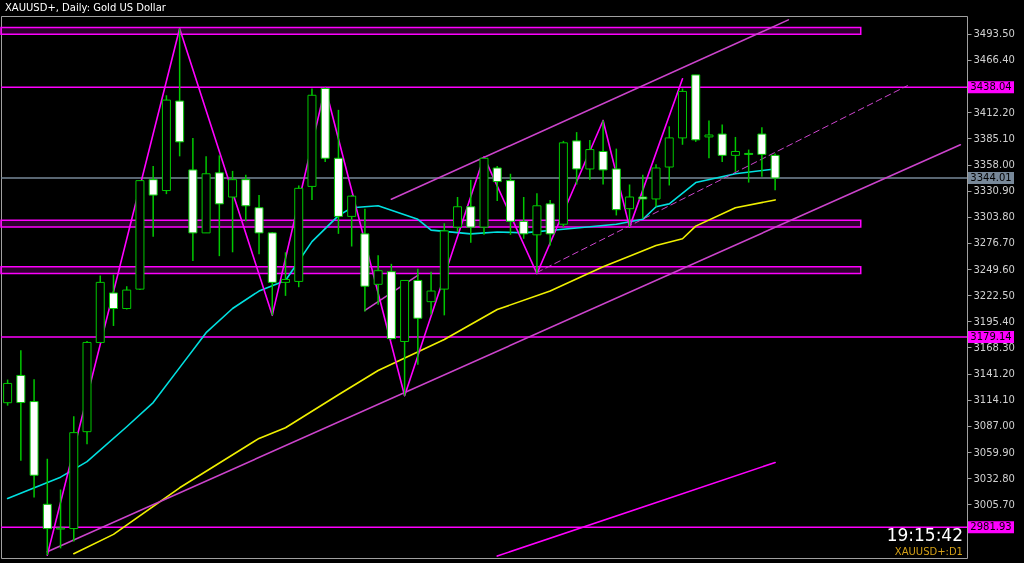  What do you see at coordinates (994, 191) in the screenshot?
I see `y-tick-label: 3330.90` at bounding box center [994, 191].